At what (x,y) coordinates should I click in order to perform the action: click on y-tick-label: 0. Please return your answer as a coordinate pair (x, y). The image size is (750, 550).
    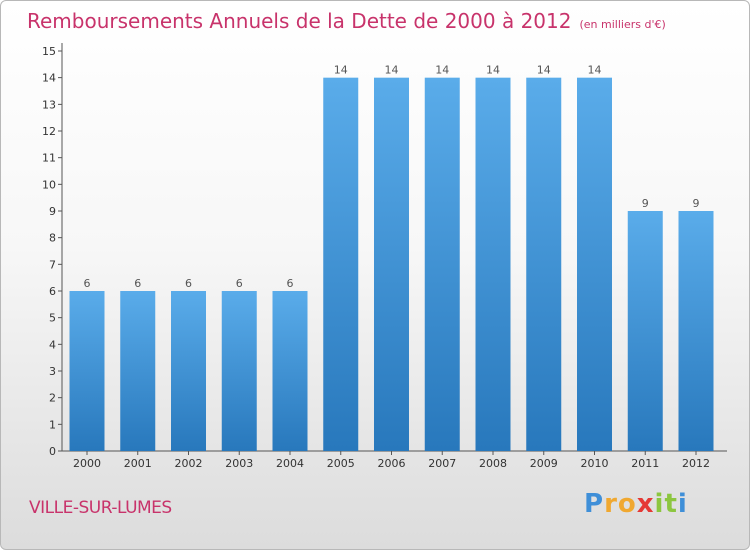
    Looking at the image, I should click on (52, 451).